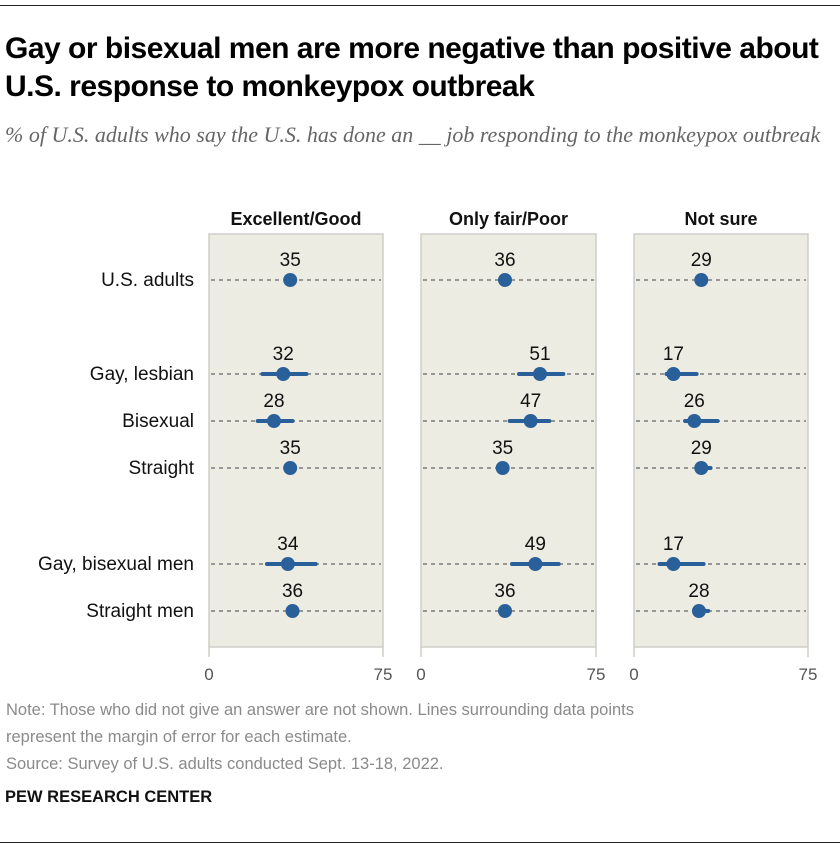 This screenshot has height=848, width=840. Describe the element at coordinates (720, 219) in the screenshot. I see `column-header: Not sure` at that location.